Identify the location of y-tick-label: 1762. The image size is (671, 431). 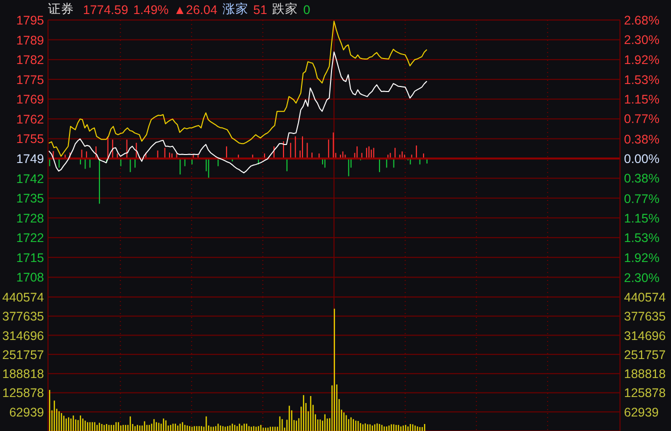
(30, 119).